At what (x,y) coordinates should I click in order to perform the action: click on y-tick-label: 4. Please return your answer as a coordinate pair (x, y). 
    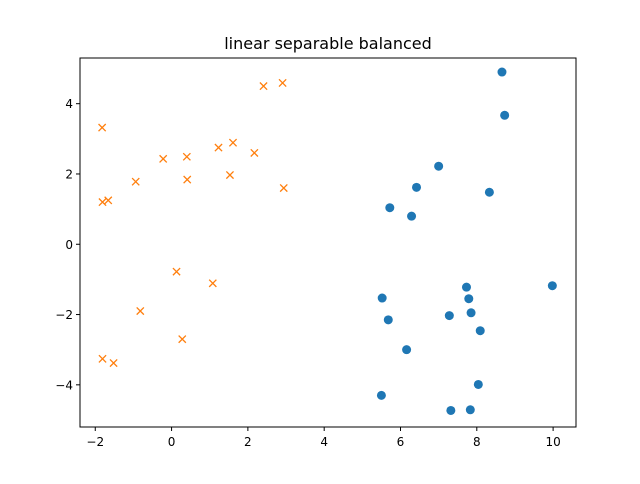
    Looking at the image, I should click on (69, 104).